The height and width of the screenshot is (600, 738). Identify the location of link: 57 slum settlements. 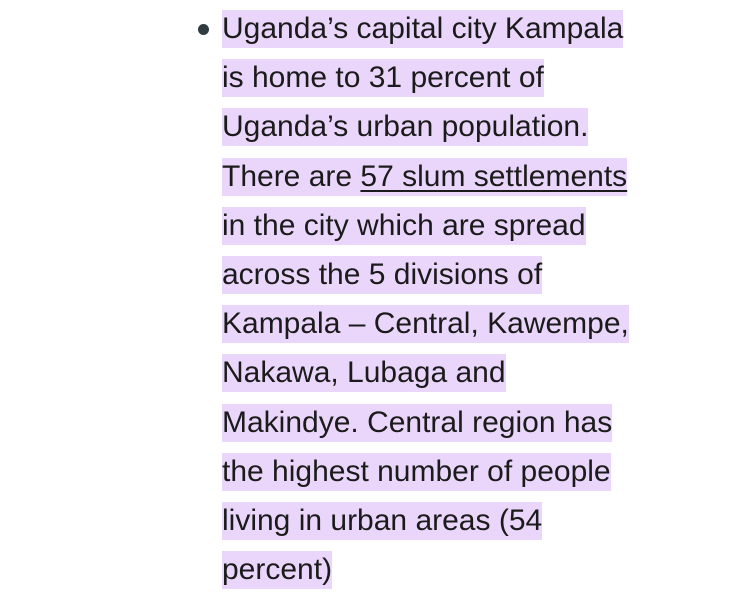
(494, 176).